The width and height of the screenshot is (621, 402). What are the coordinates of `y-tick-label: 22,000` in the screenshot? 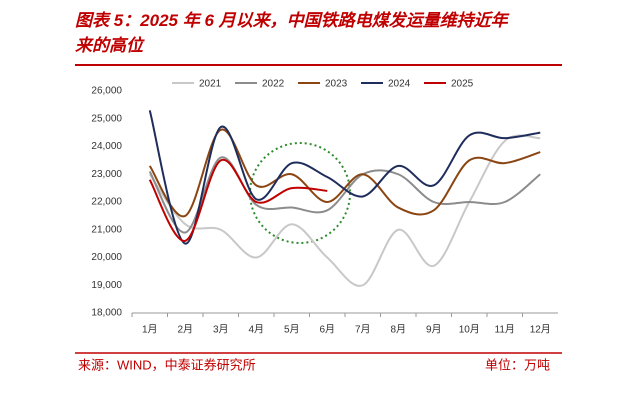 It's located at (106, 202).